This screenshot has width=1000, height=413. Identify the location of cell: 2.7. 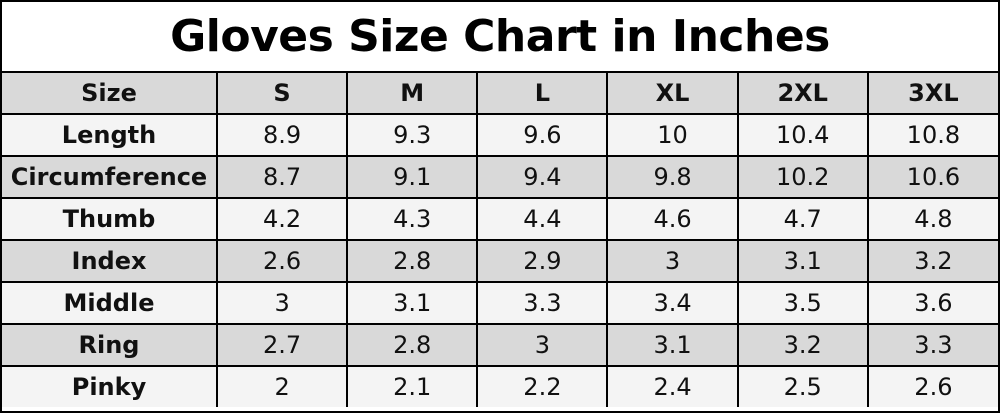
(282, 345).